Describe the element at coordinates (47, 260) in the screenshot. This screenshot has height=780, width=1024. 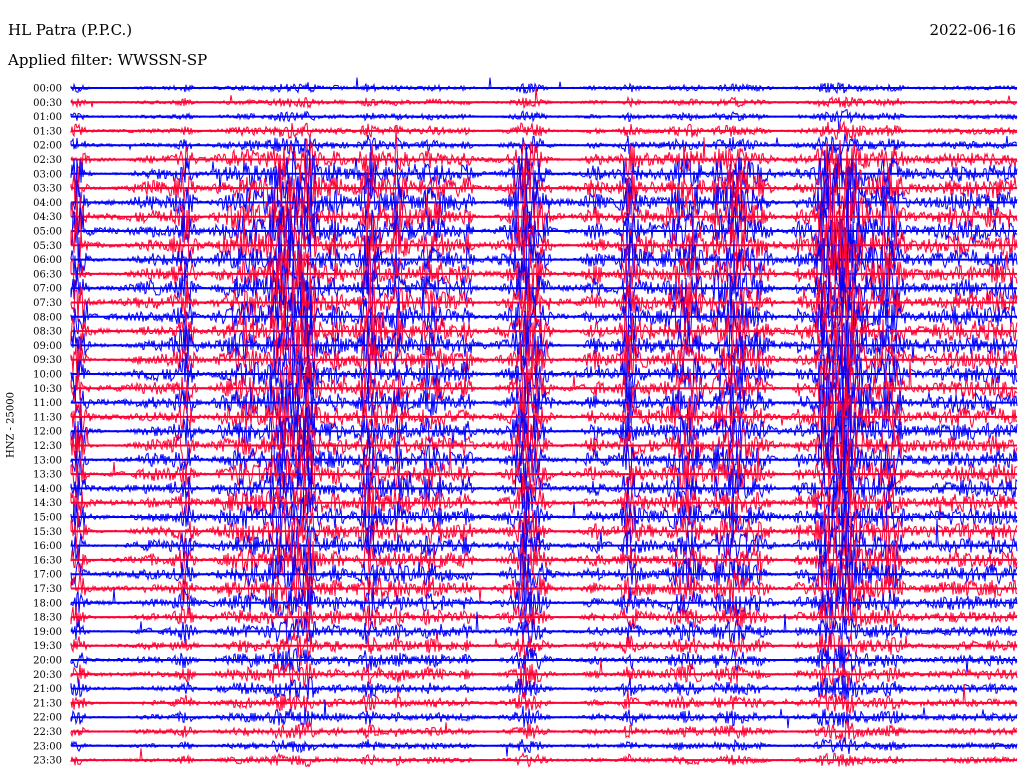
I see `row-time-label: 06:00` at that location.